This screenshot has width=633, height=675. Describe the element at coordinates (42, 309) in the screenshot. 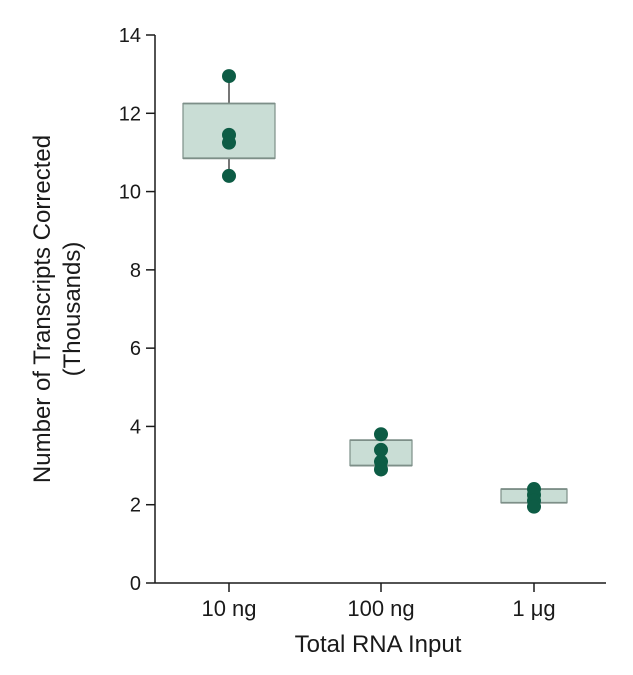

I see `y-axis-title-line1: Number of Transcripts Corrected` at that location.